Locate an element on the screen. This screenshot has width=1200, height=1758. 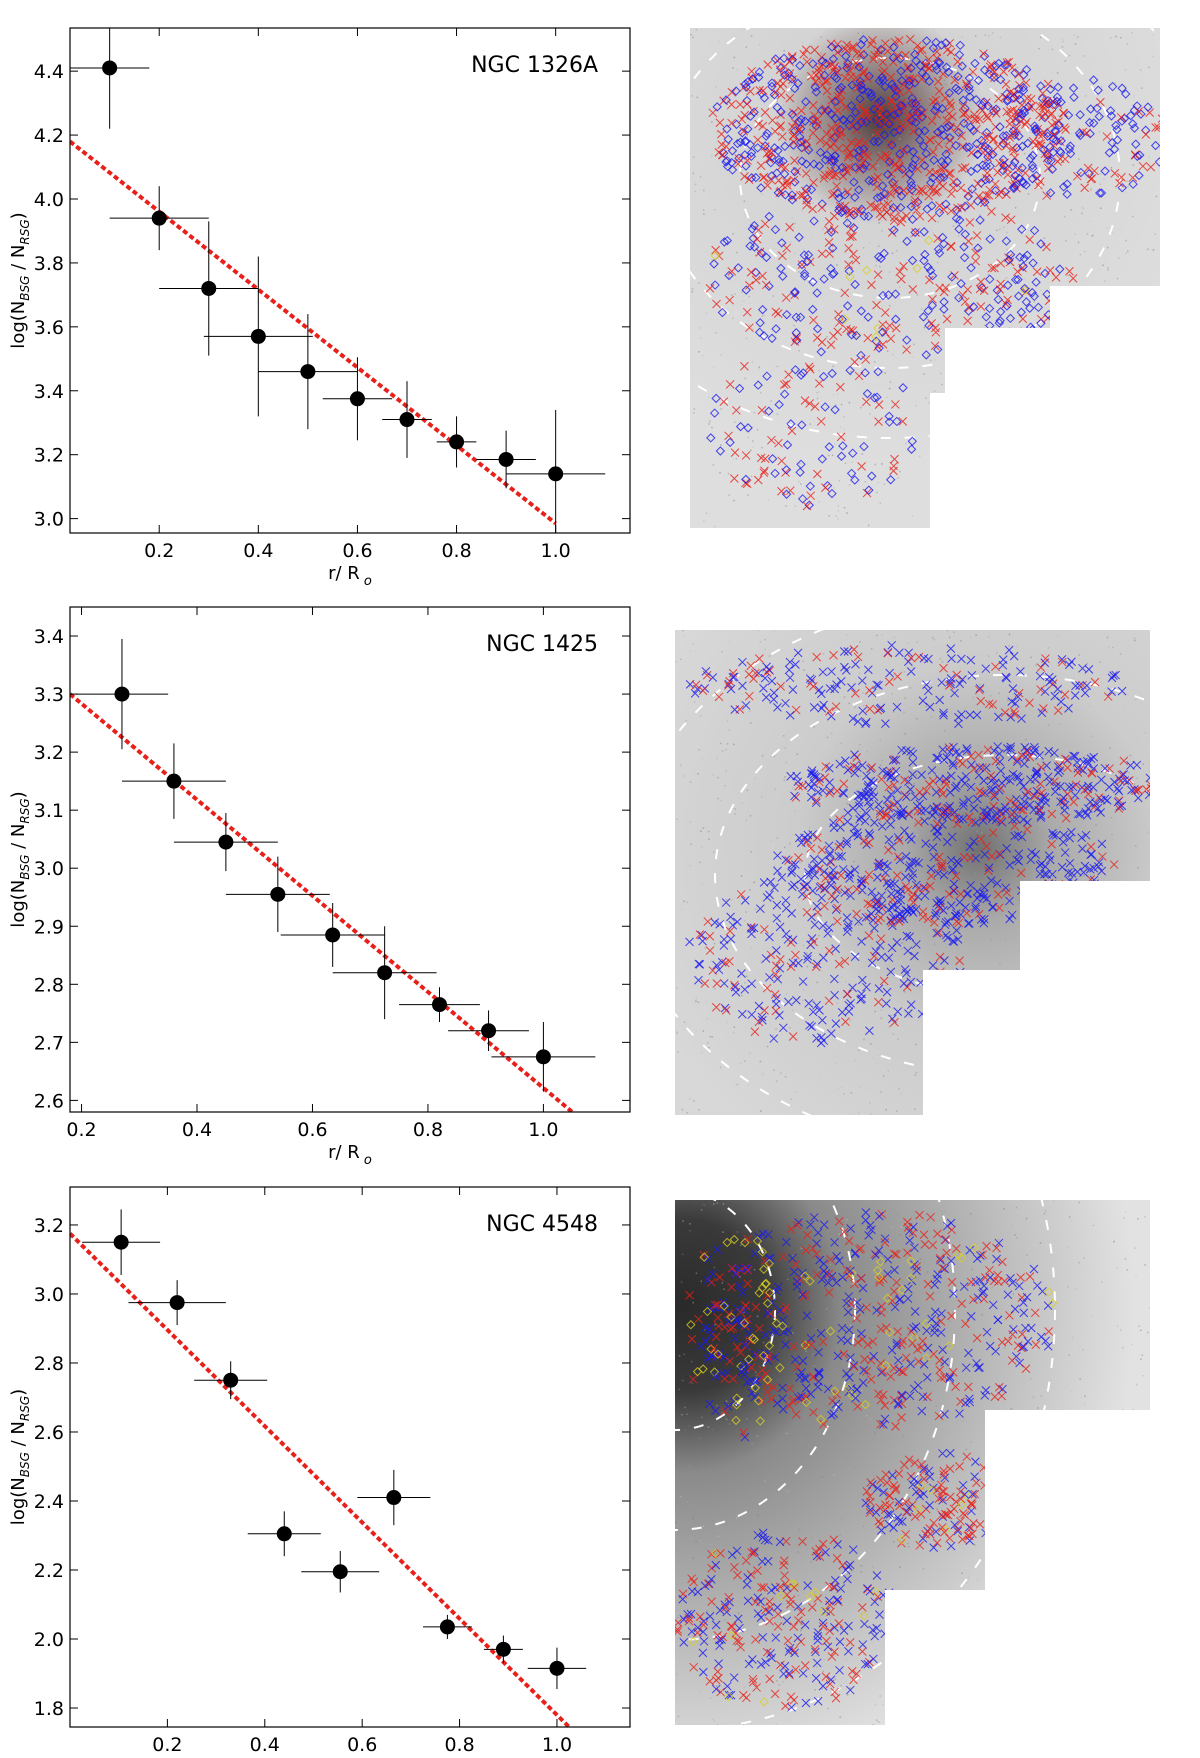
y-tick-label: 3.8 is located at coordinates (49, 264).